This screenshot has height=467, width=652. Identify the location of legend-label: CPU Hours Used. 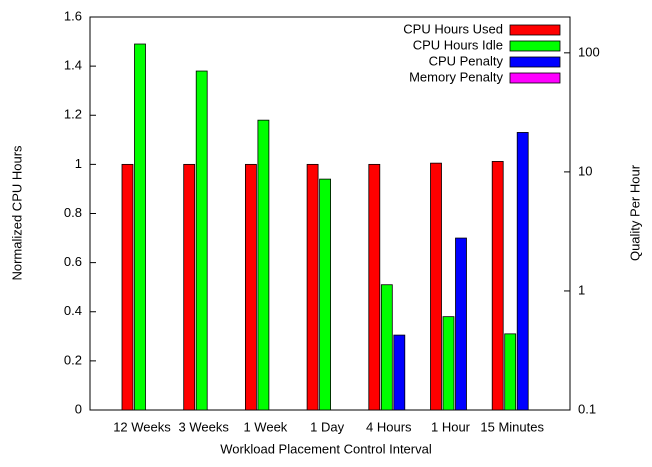
(453, 28).